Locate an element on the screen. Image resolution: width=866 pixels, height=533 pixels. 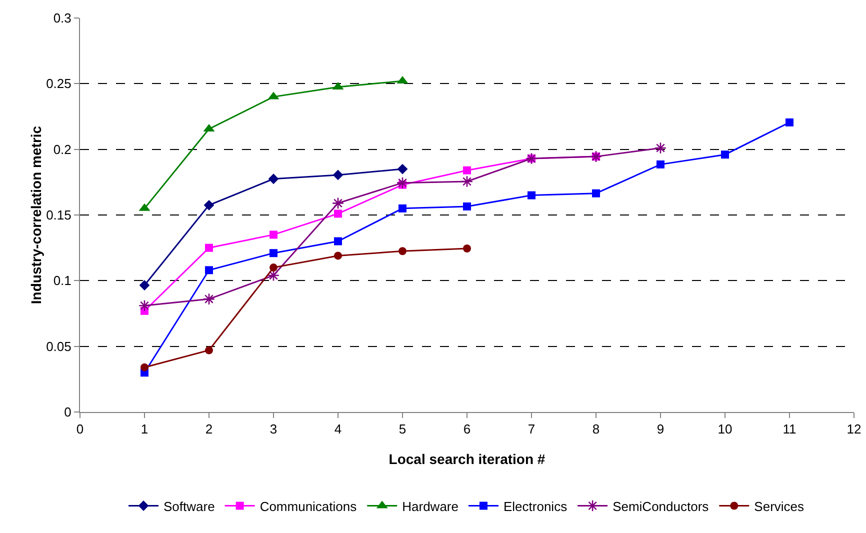
x-tick-label: 3 is located at coordinates (274, 429).